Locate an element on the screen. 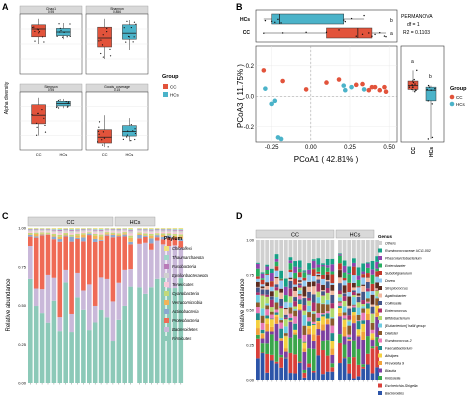 This screenshot has height=410, width=474. legend-label: Prevotella 9 is located at coordinates (394, 364).